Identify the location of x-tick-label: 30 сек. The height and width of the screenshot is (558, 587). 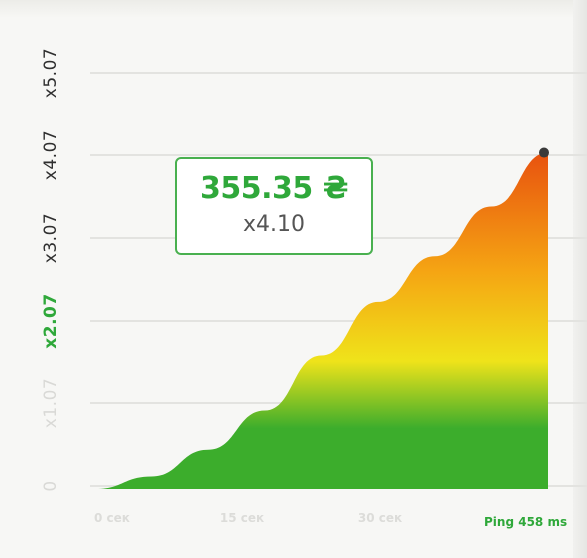
(380, 518).